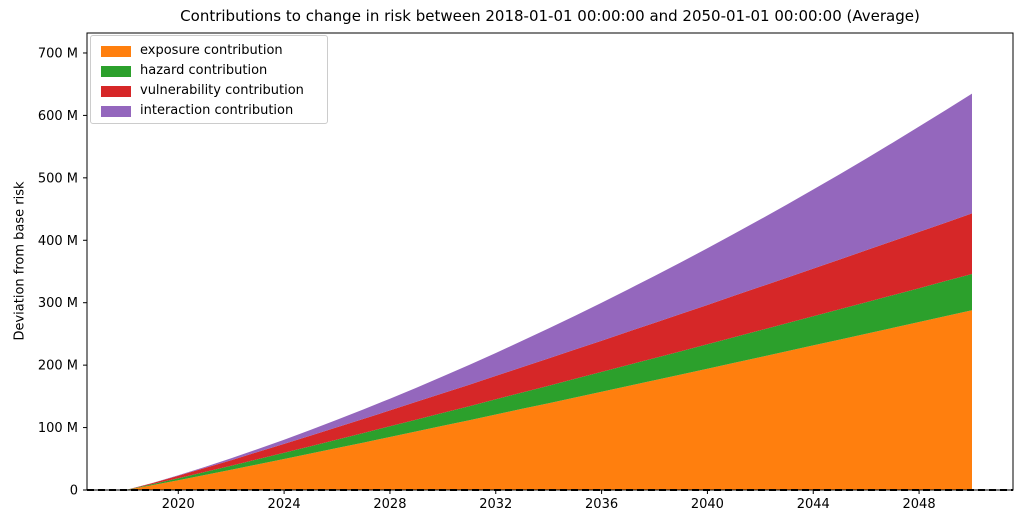 Image resolution: width=1022 pixels, height=526 pixels. Describe the element at coordinates (601, 504) in the screenshot. I see `x-tick-label: 2036` at that location.